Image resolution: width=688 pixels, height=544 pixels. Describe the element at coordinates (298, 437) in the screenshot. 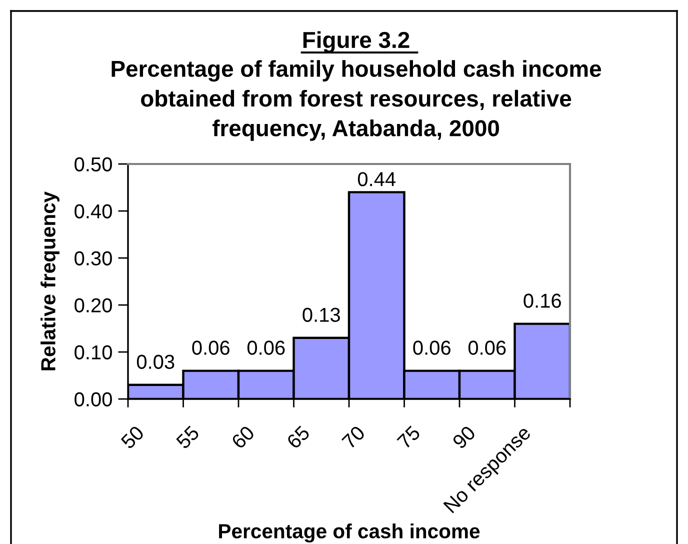

I see `x-tick-label: 65` at that location.